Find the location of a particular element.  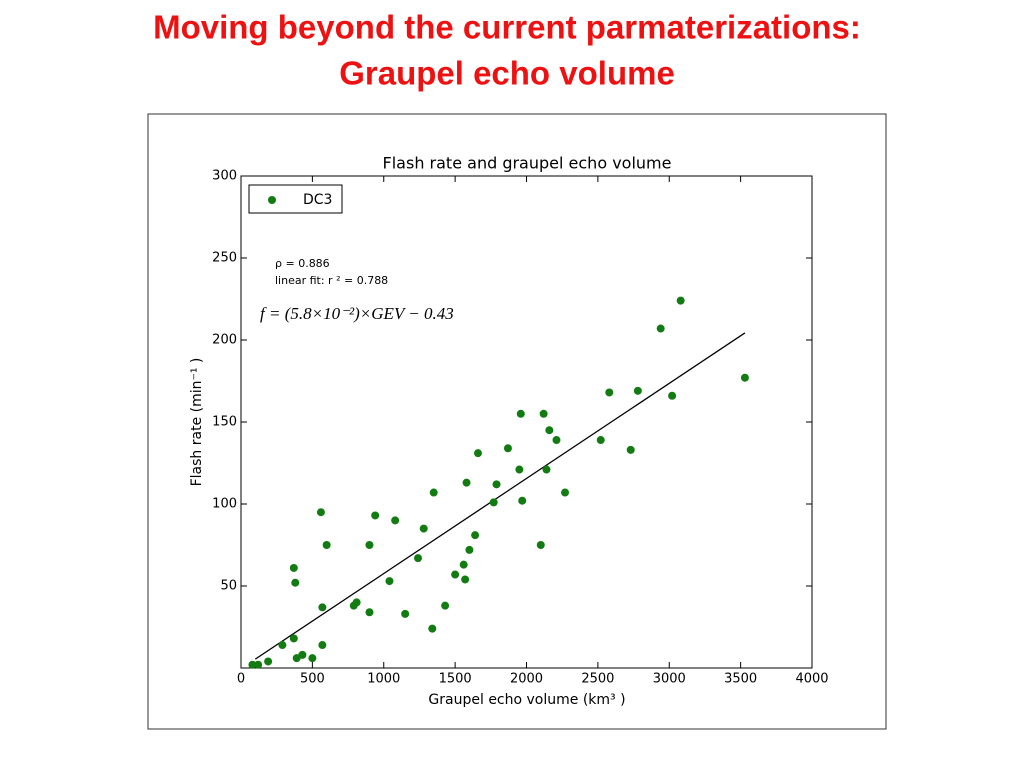

y-tick-label: 150 is located at coordinates (224, 422).